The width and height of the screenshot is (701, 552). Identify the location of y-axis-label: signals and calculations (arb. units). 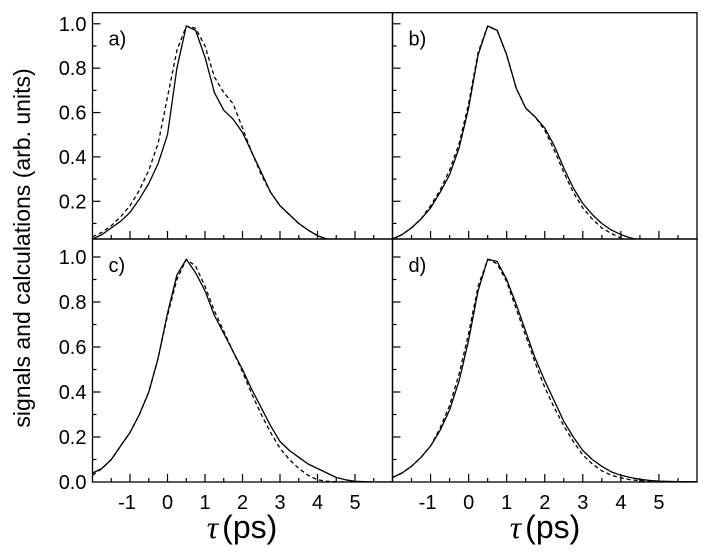
(22, 247).